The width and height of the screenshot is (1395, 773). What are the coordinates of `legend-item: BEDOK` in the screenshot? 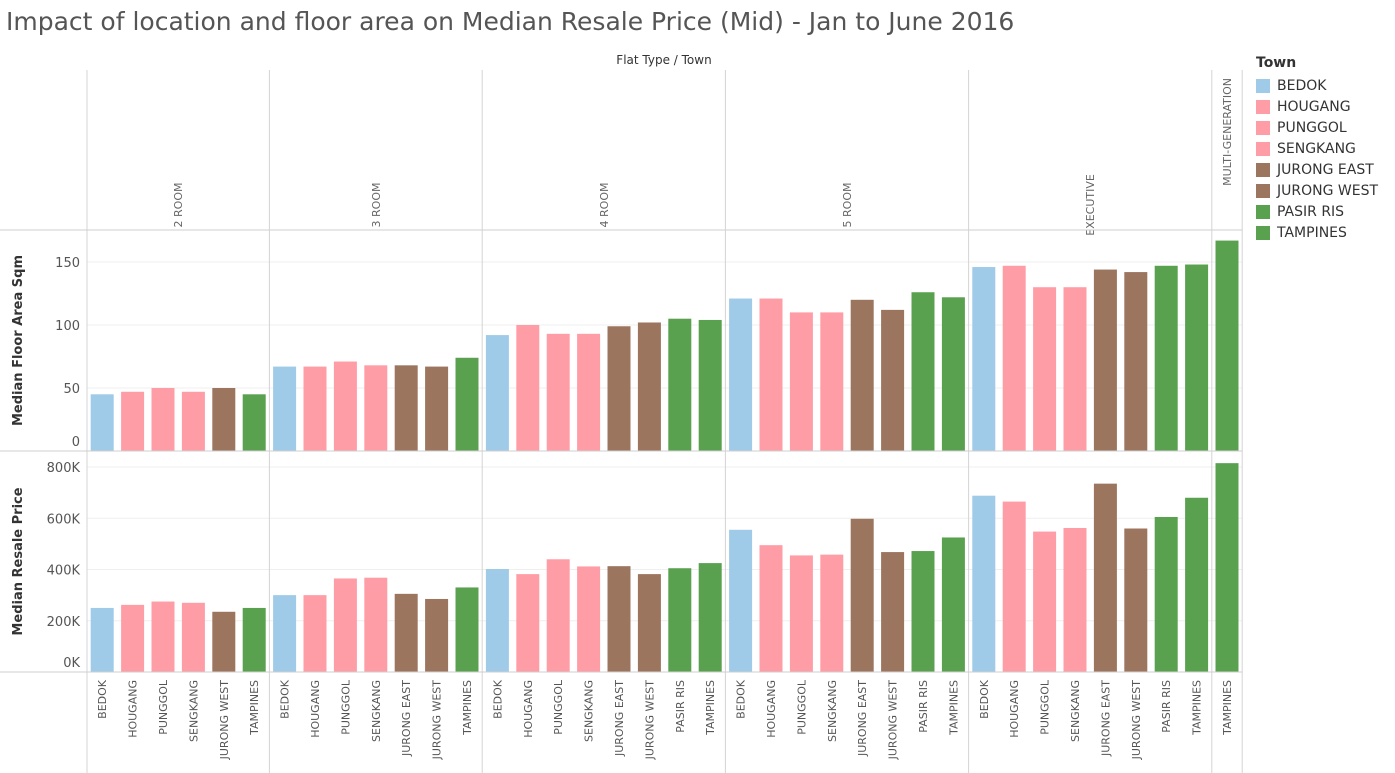 It's located at (1317, 85).